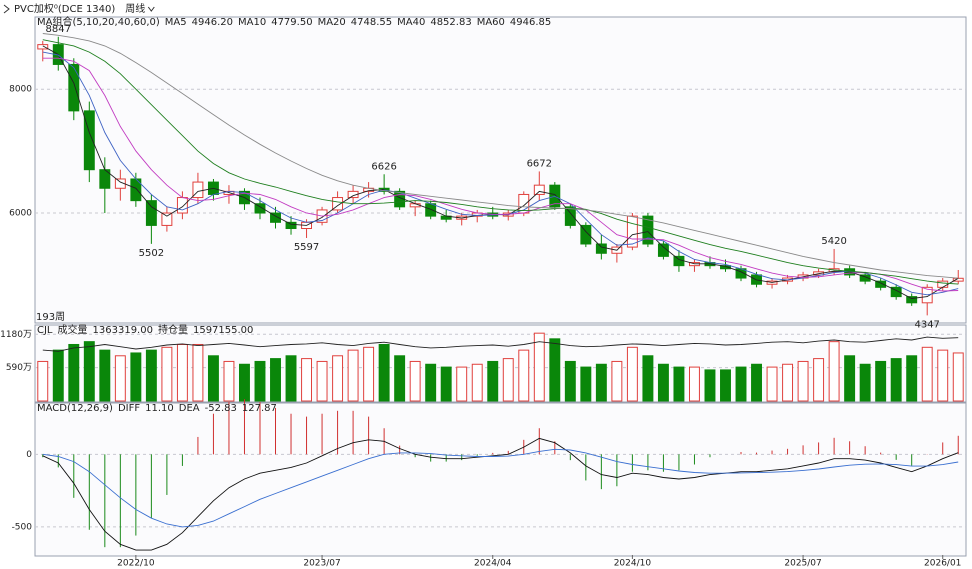 The image size is (972, 569). What do you see at coordinates (151, 253) in the screenshot?
I see `extreme-label: 5502` at bounding box center [151, 253].